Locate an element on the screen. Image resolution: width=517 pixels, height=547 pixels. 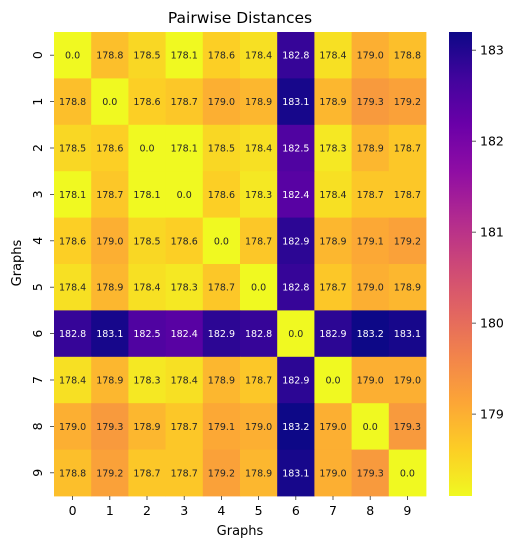
colorbar-tick-label: 182 is located at coordinates (492, 141).